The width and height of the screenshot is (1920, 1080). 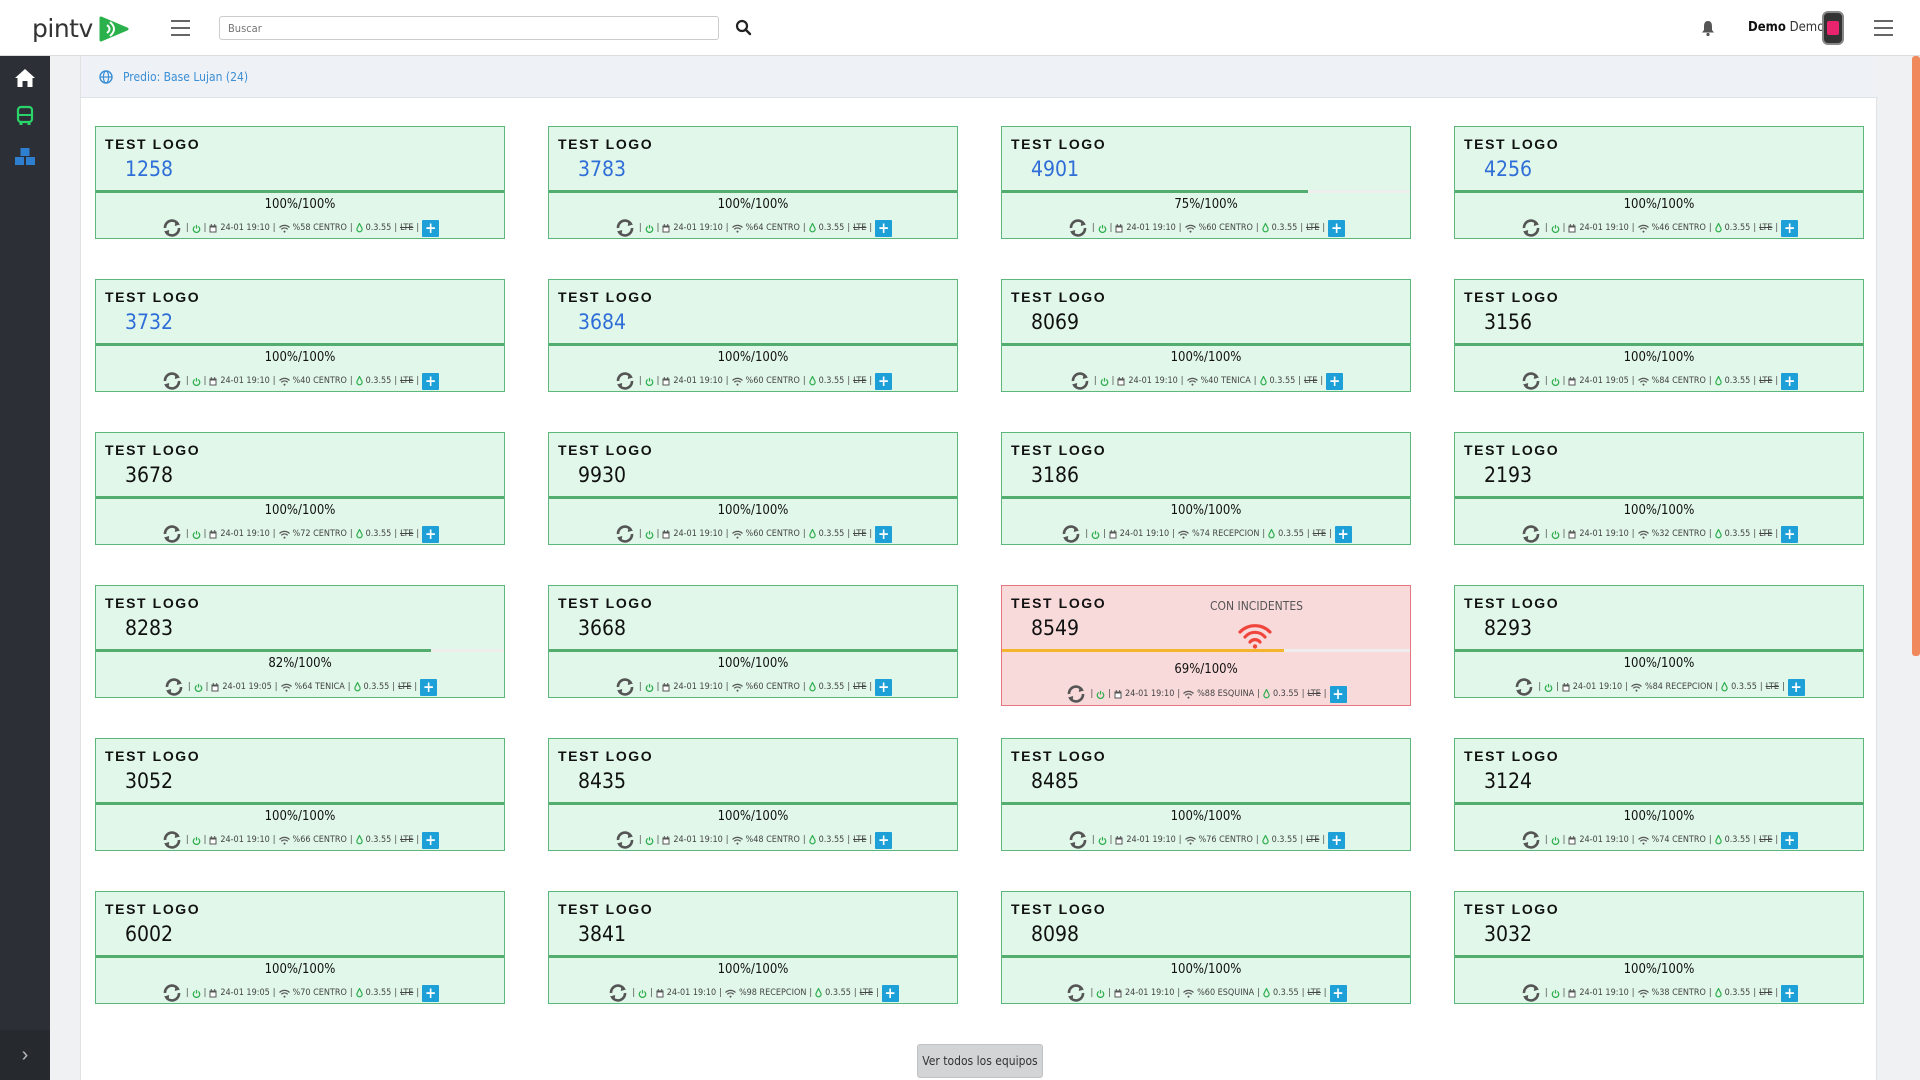 What do you see at coordinates (602, 322) in the screenshot?
I see `device-id: 3684` at bounding box center [602, 322].